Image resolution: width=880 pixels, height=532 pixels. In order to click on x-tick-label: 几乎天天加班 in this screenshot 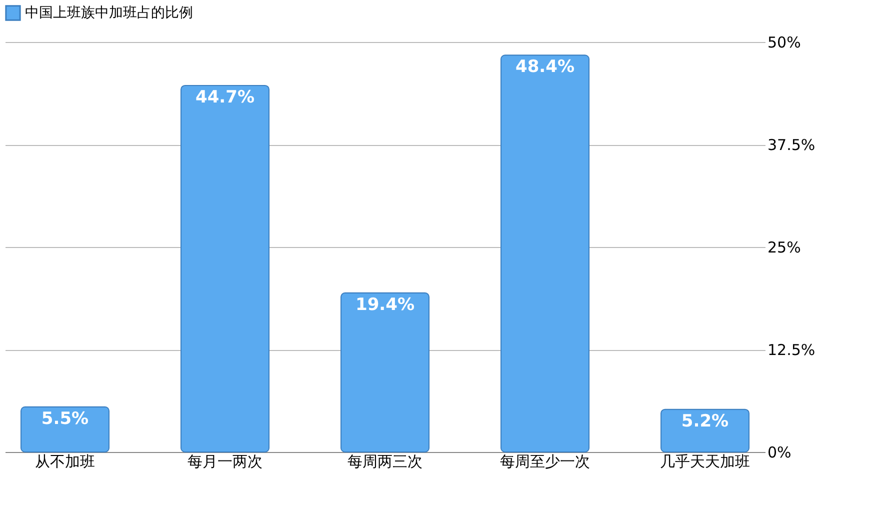, I will do `click(705, 461)`.